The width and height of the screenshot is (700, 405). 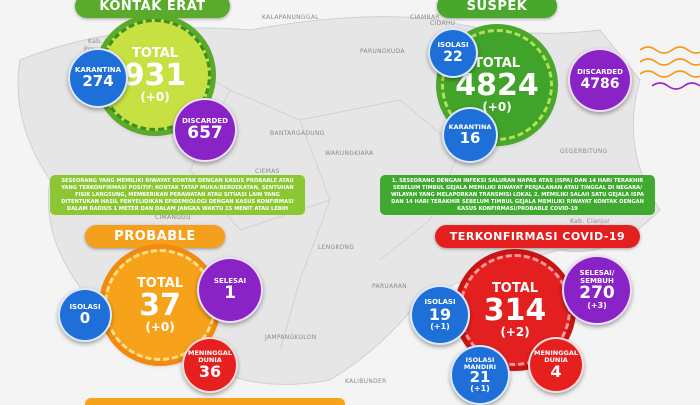 I want to click on circle-value: 274, so click(x=98, y=81).